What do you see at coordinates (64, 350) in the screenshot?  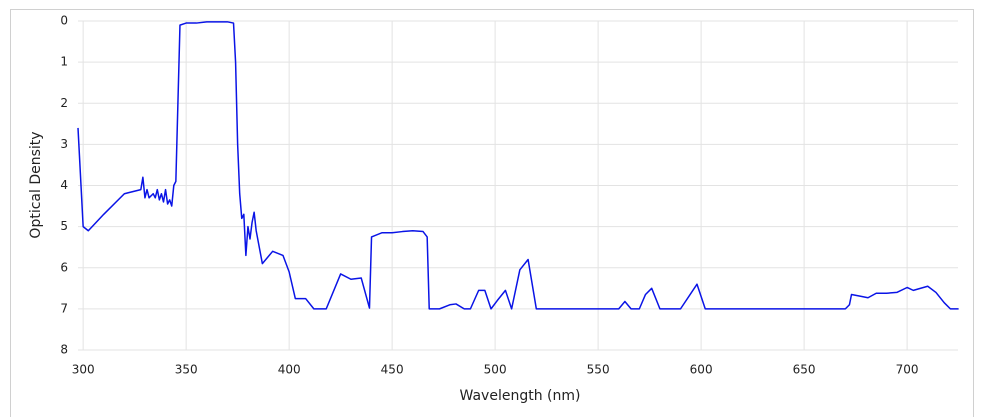 I see `y-tick-label: 8` at bounding box center [64, 350].